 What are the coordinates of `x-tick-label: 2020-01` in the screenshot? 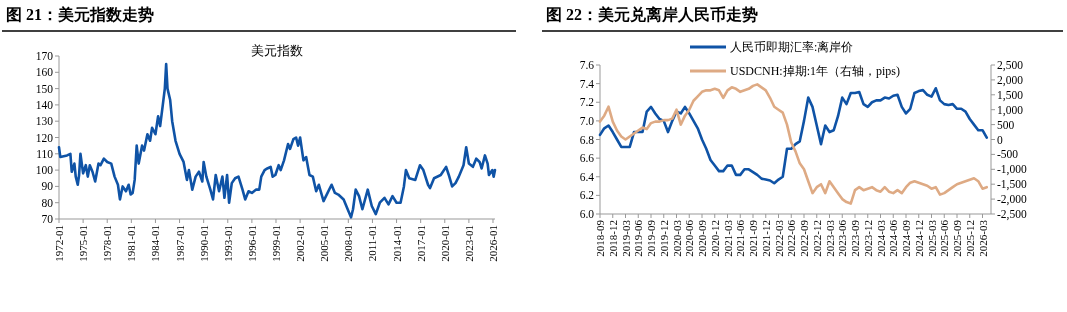 It's located at (444, 243).